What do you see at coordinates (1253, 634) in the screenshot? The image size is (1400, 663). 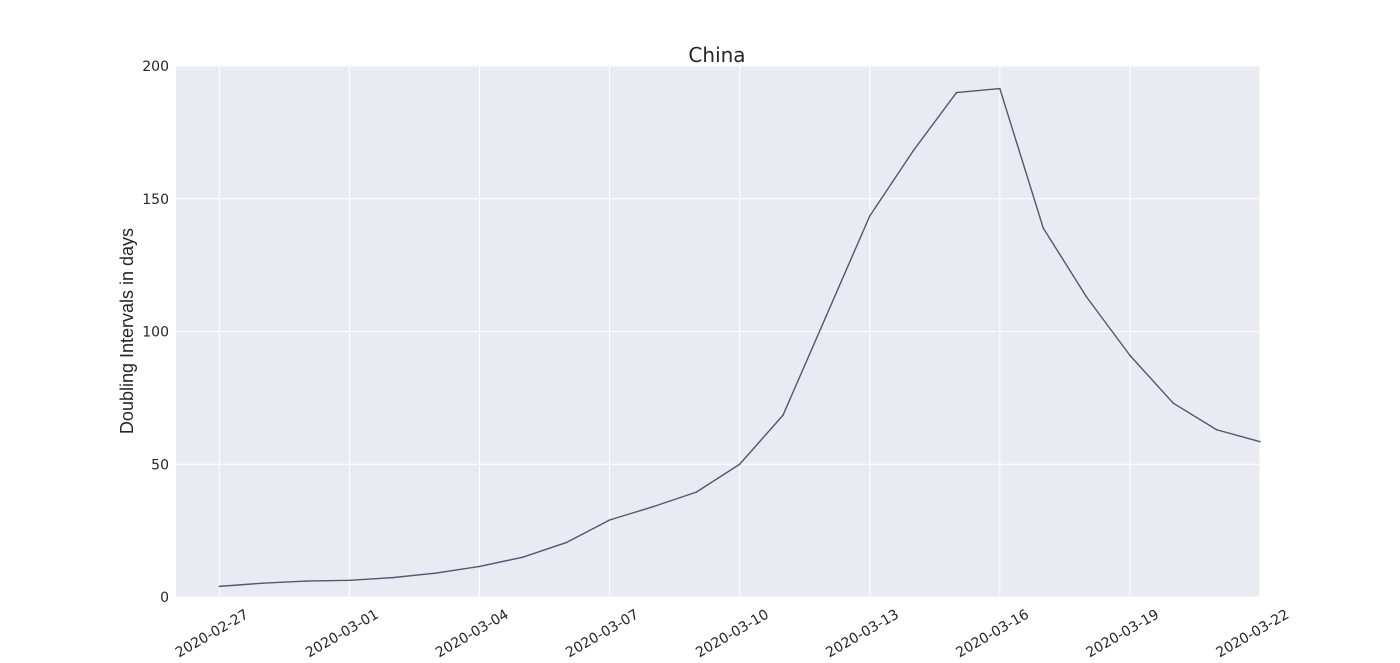 I see `x-tick-label: 2020-03-22` at bounding box center [1253, 634].